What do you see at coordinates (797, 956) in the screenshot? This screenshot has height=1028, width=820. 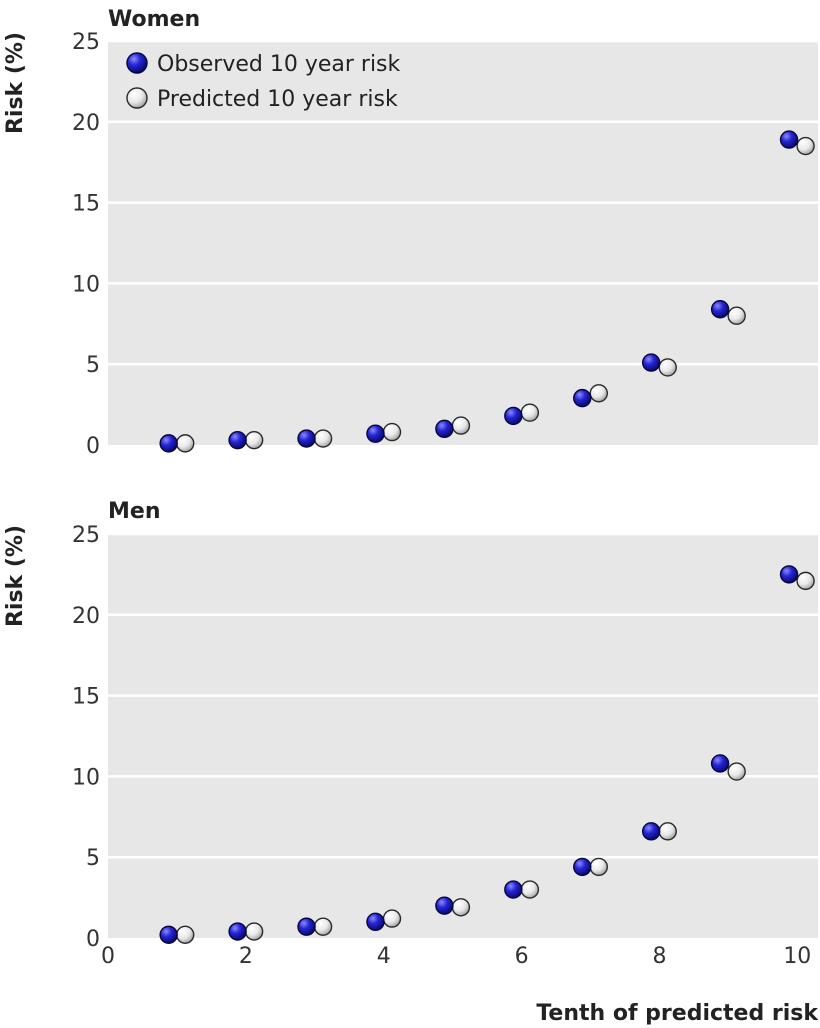 I see `x-tick-label: 10` at bounding box center [797, 956].